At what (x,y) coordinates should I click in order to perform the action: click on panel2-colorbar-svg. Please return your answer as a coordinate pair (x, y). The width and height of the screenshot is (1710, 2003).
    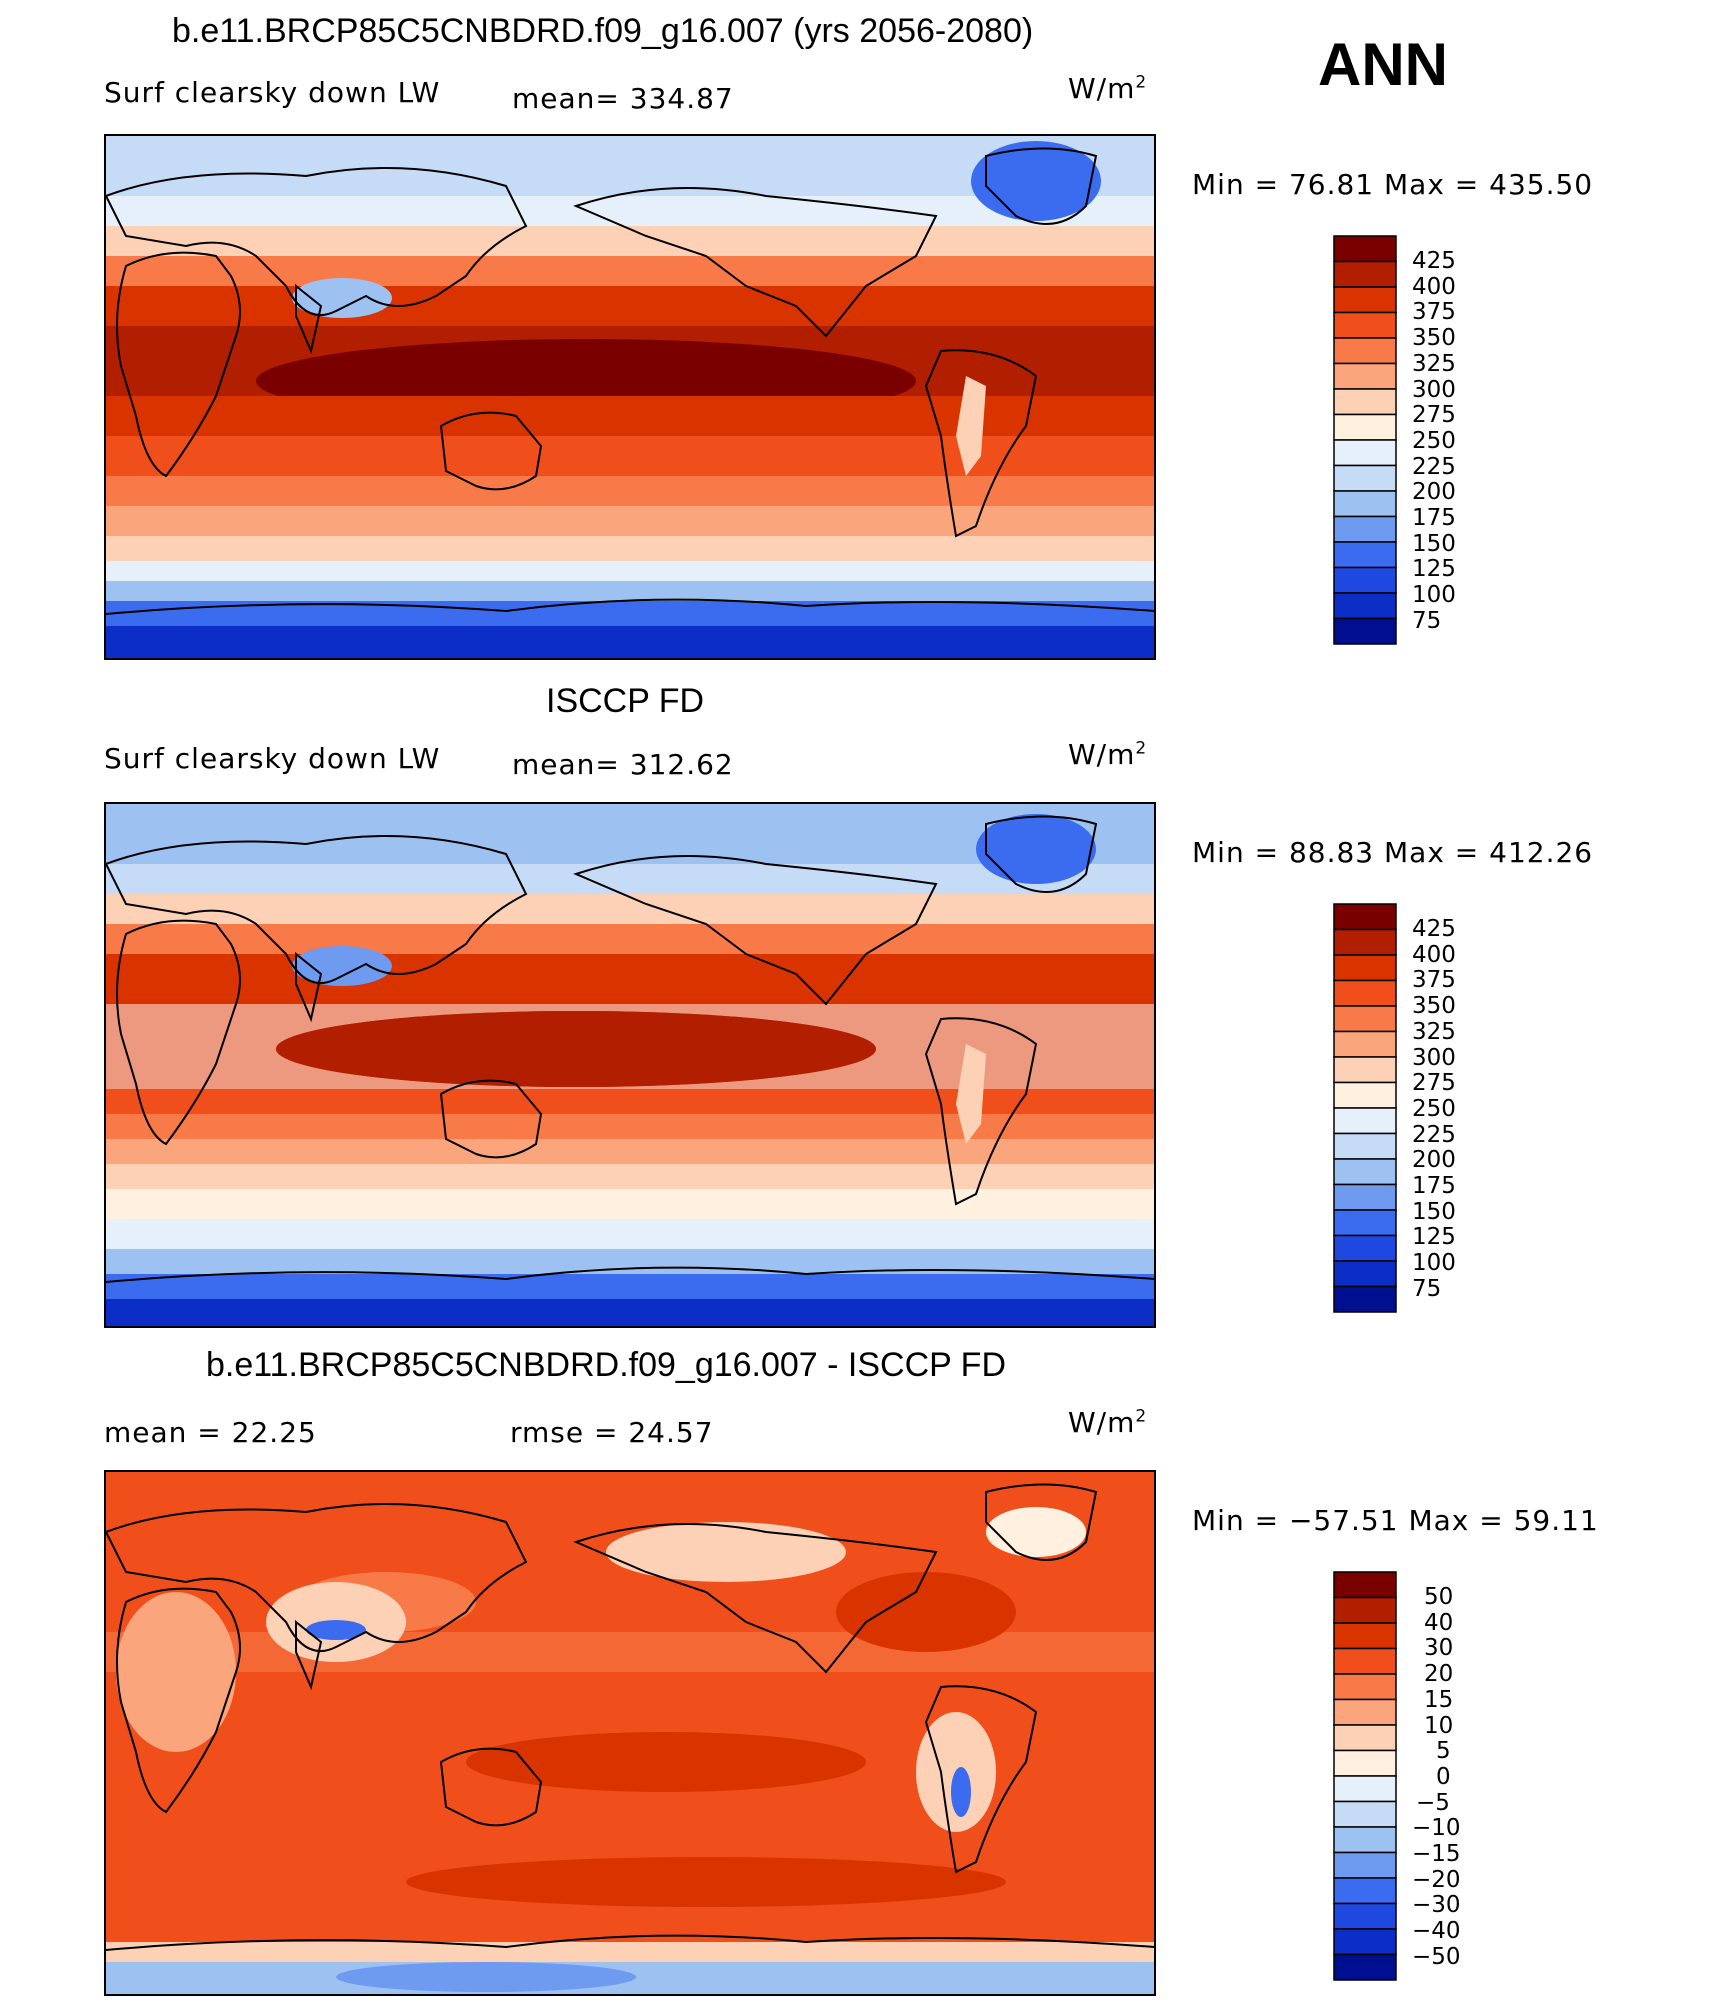
    Looking at the image, I should click on (1365, 1108).